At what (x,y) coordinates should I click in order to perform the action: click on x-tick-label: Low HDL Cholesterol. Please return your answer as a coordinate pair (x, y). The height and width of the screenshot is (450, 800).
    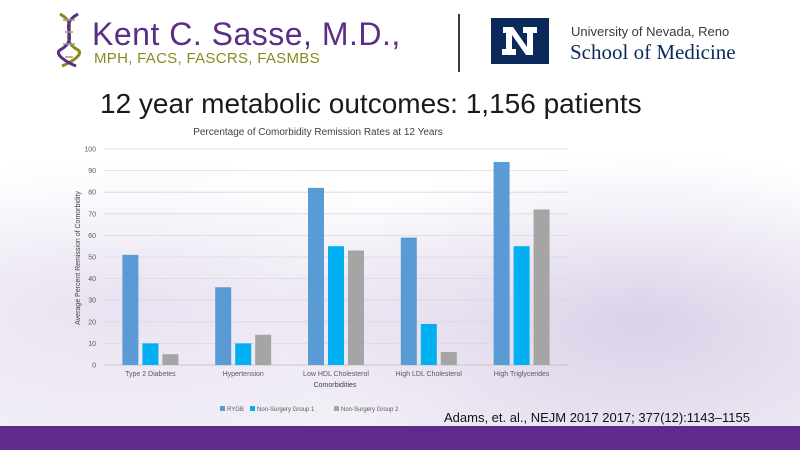
    Looking at the image, I should click on (336, 374).